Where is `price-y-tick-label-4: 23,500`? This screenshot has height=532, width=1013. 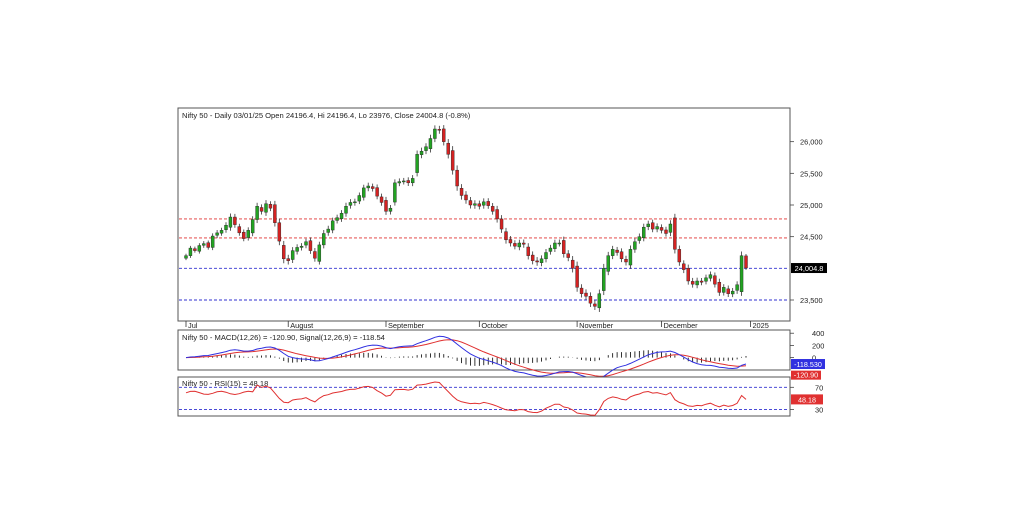
price-y-tick-label-4: 23,500 is located at coordinates (811, 300).